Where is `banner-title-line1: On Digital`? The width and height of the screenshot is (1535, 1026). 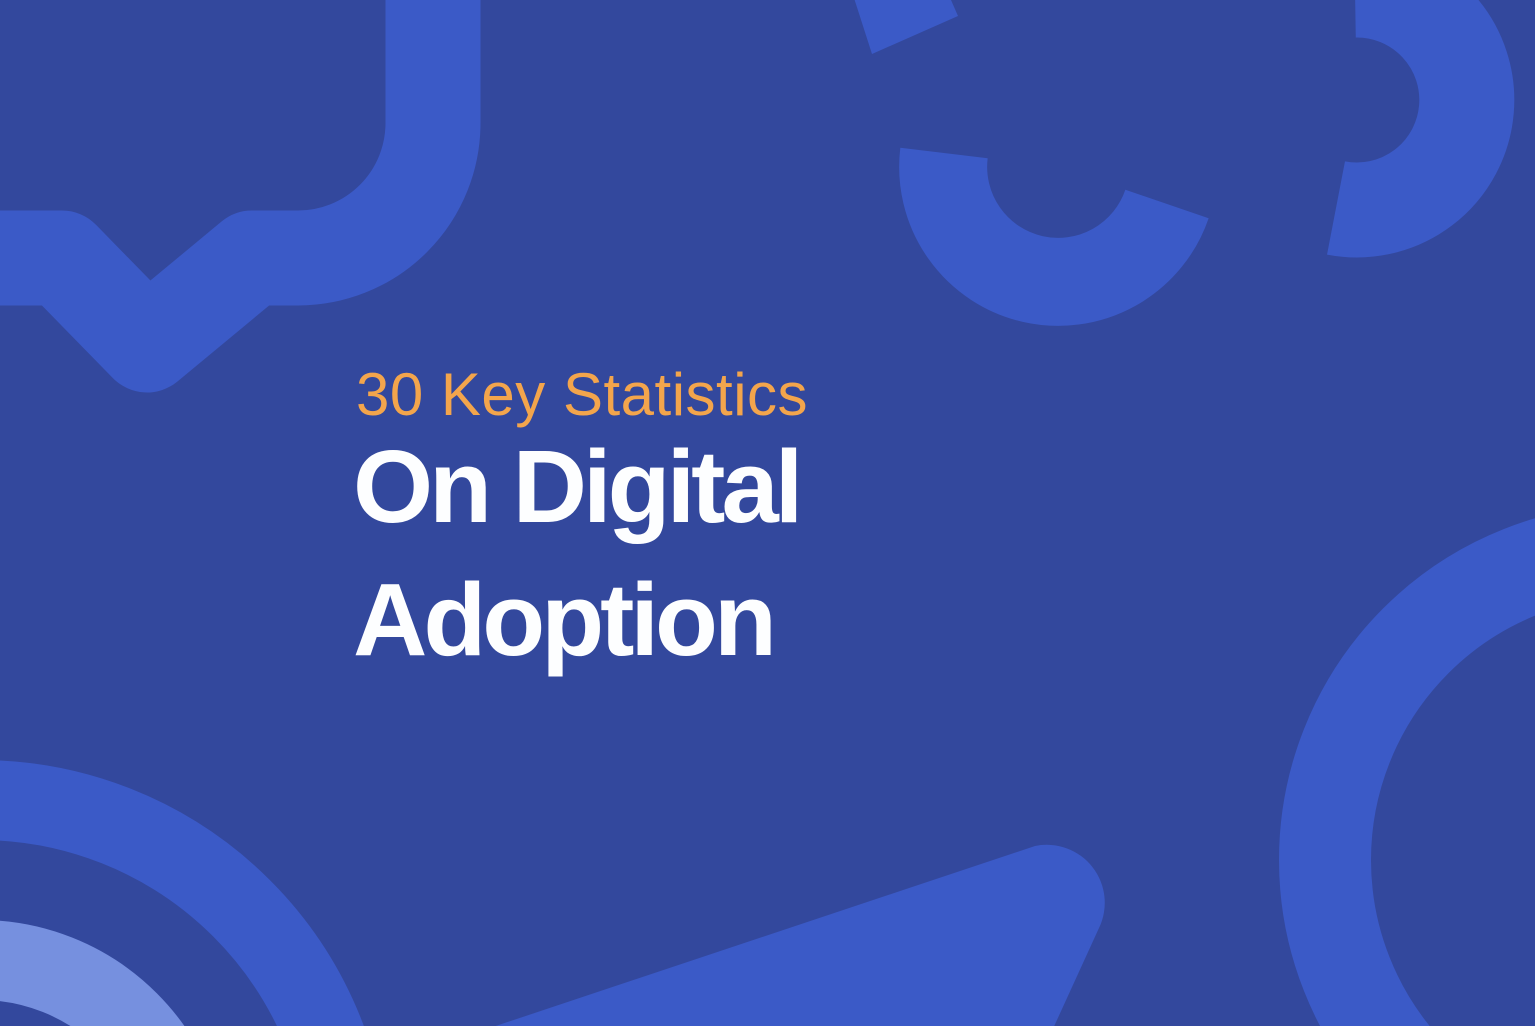
banner-title-line1: On Digital is located at coordinates (578, 486).